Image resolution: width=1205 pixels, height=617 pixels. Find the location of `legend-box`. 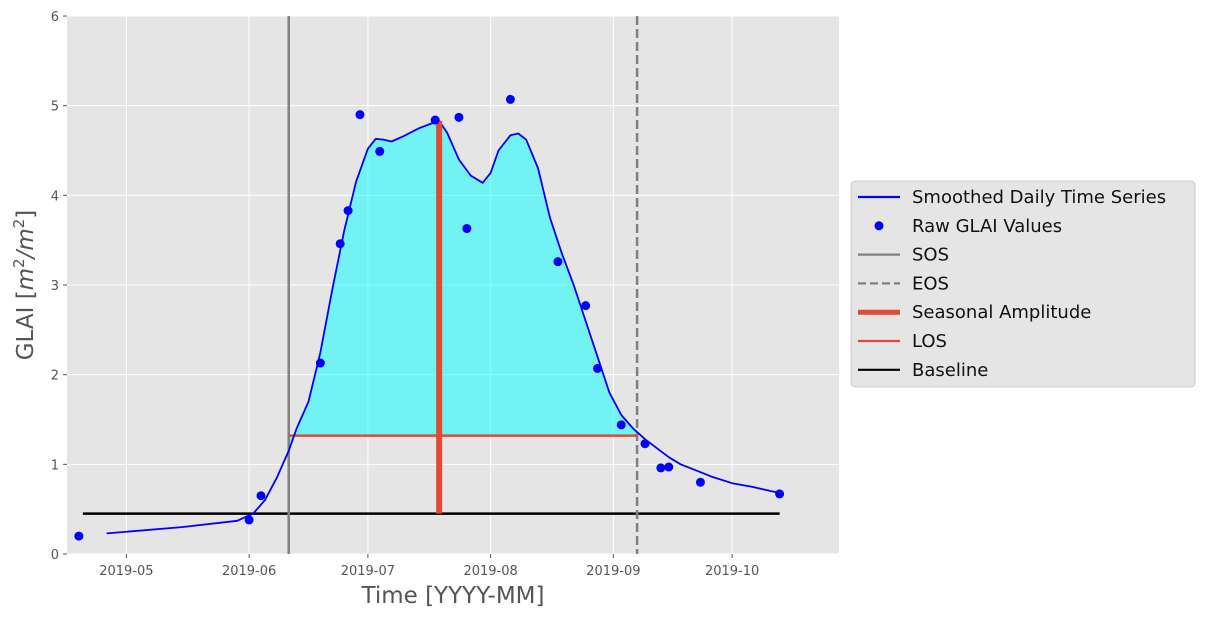

legend-box is located at coordinates (1023, 284).